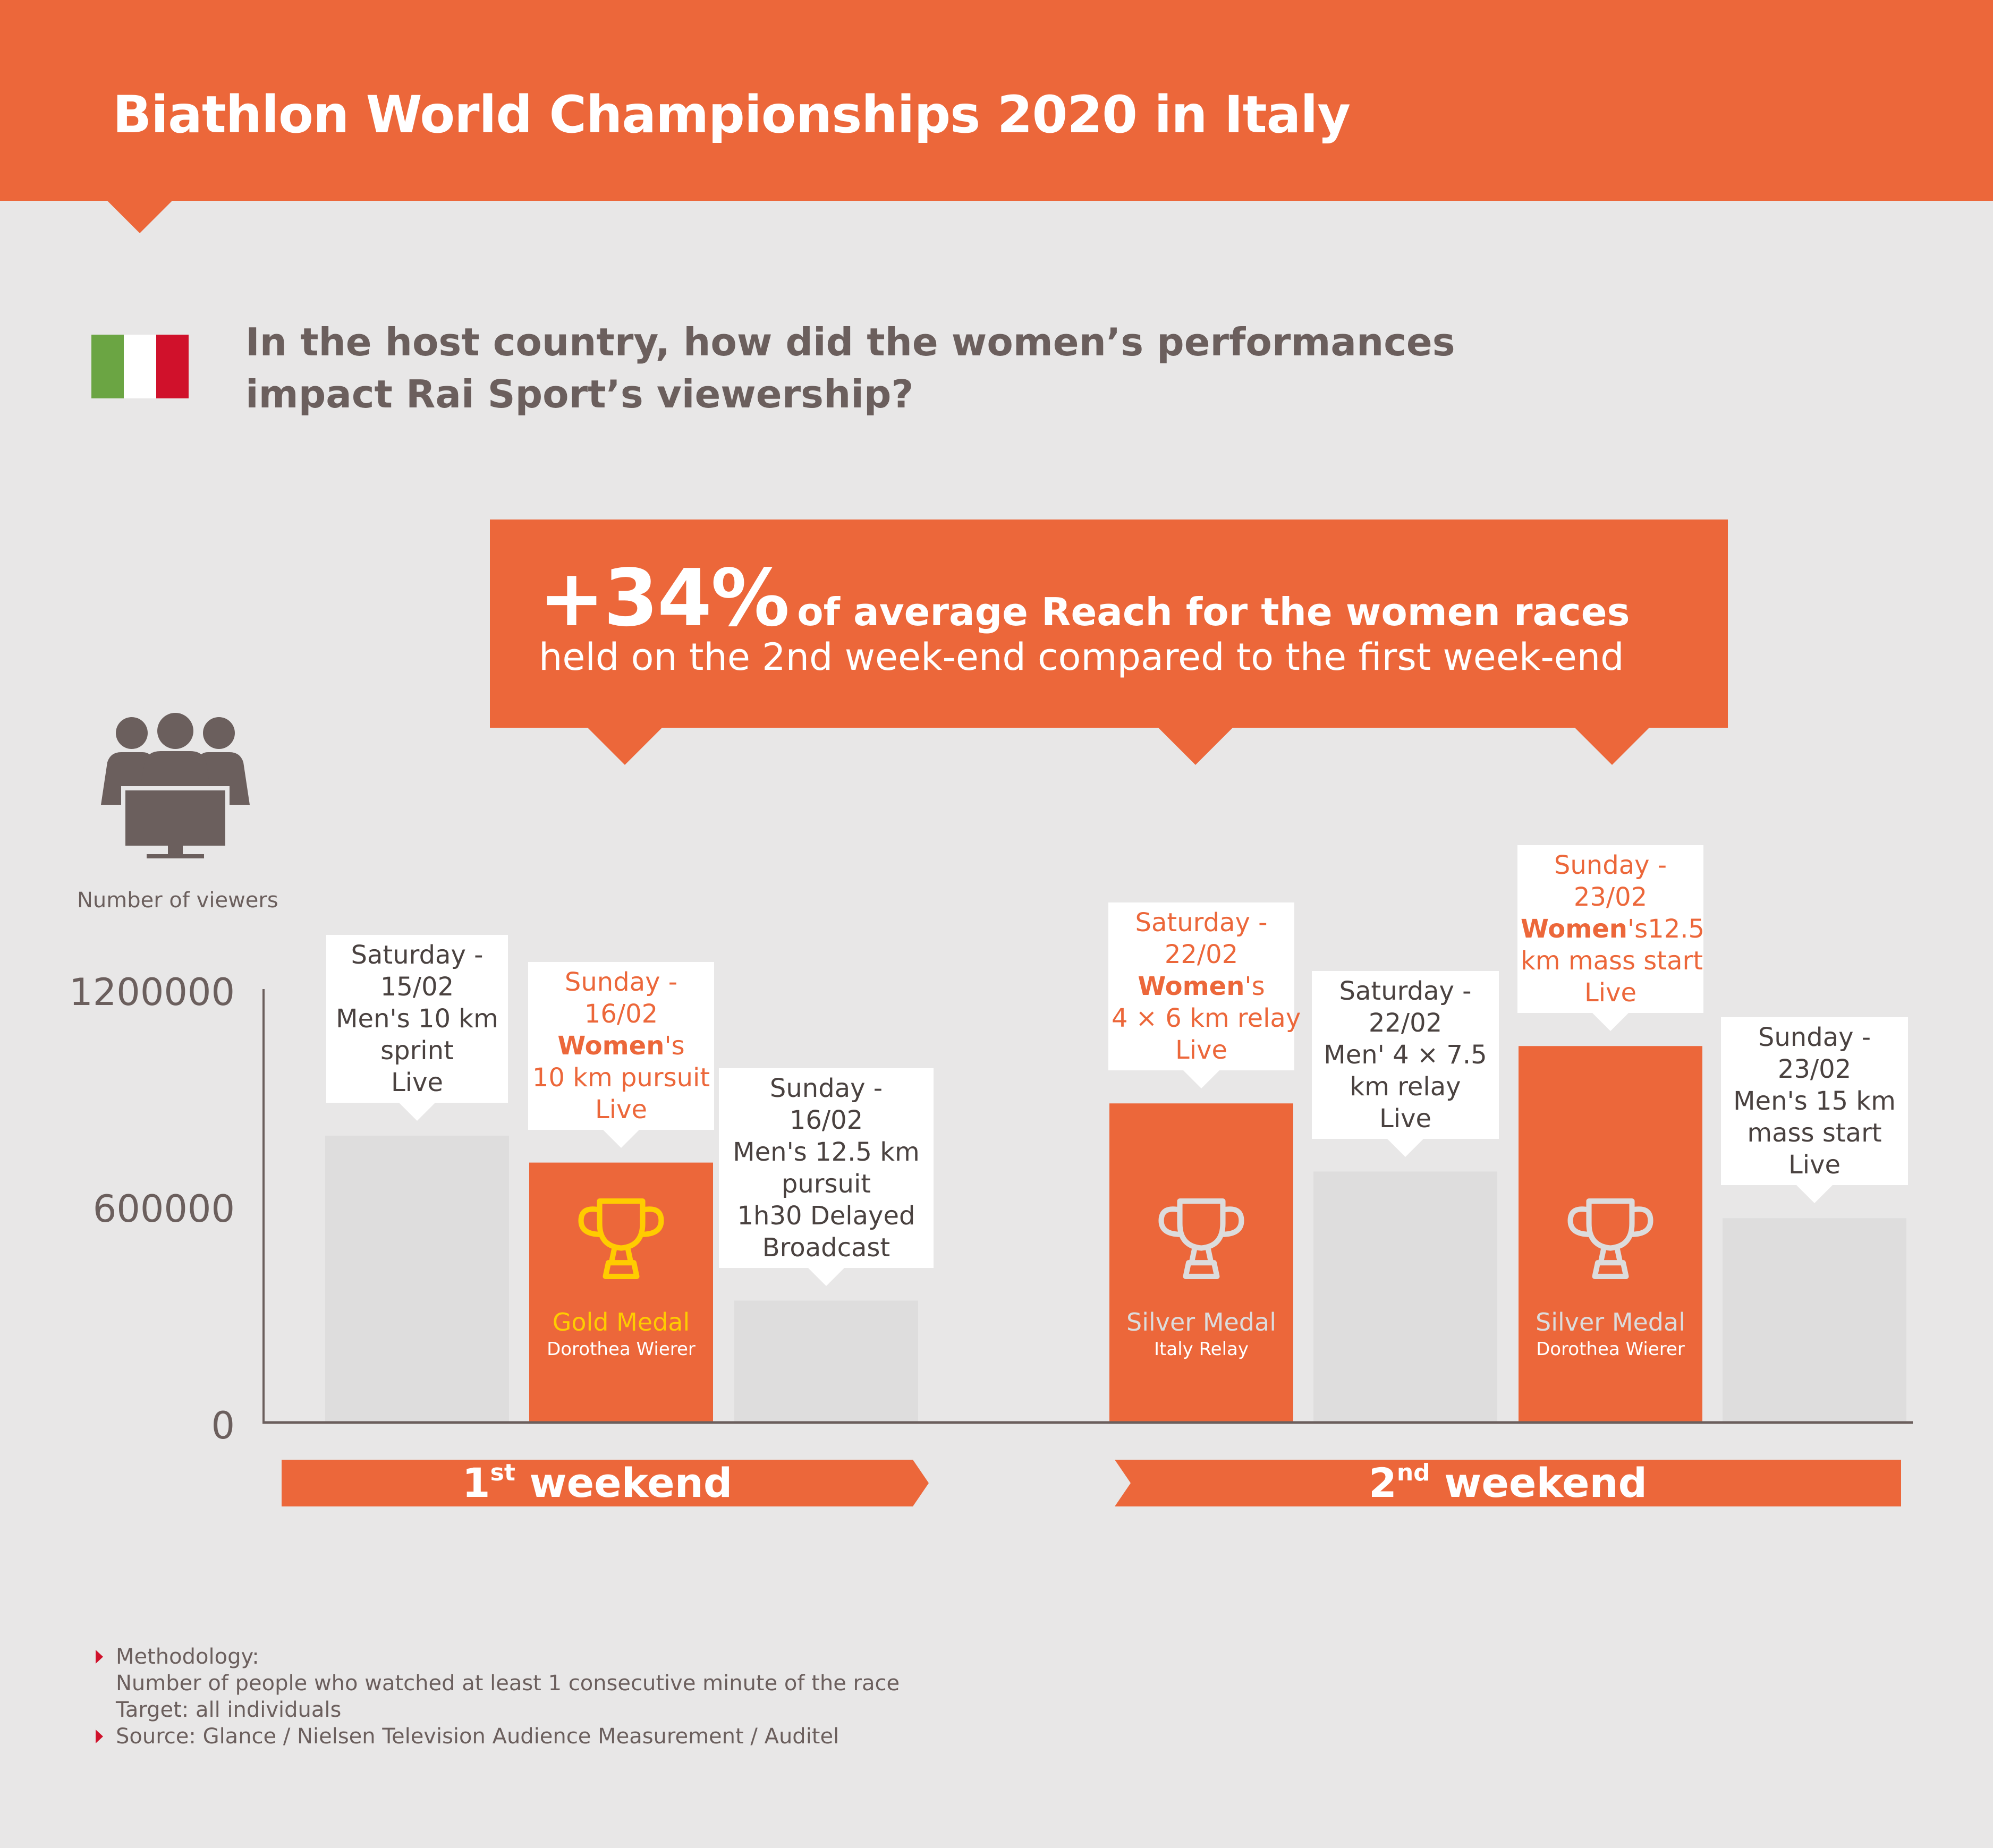 The image size is (1993, 1848). What do you see at coordinates (164, 1209) in the screenshot?
I see `y-tick-label: 600000` at bounding box center [164, 1209].